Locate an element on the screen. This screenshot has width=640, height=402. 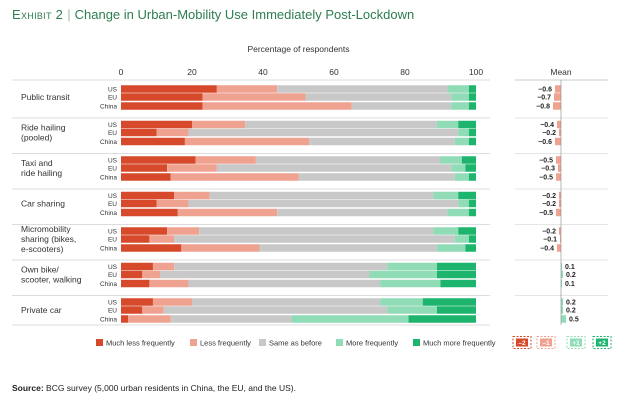
category-label: Ride hailing is located at coordinates (43, 128).